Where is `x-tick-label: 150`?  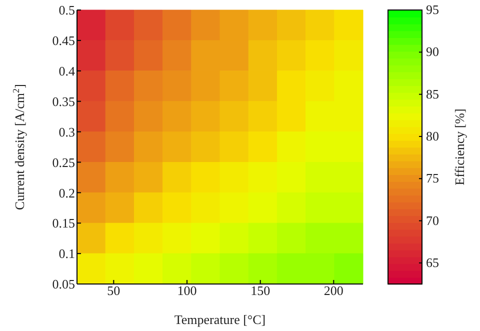
x-tick-label: 150 is located at coordinates (260, 290).